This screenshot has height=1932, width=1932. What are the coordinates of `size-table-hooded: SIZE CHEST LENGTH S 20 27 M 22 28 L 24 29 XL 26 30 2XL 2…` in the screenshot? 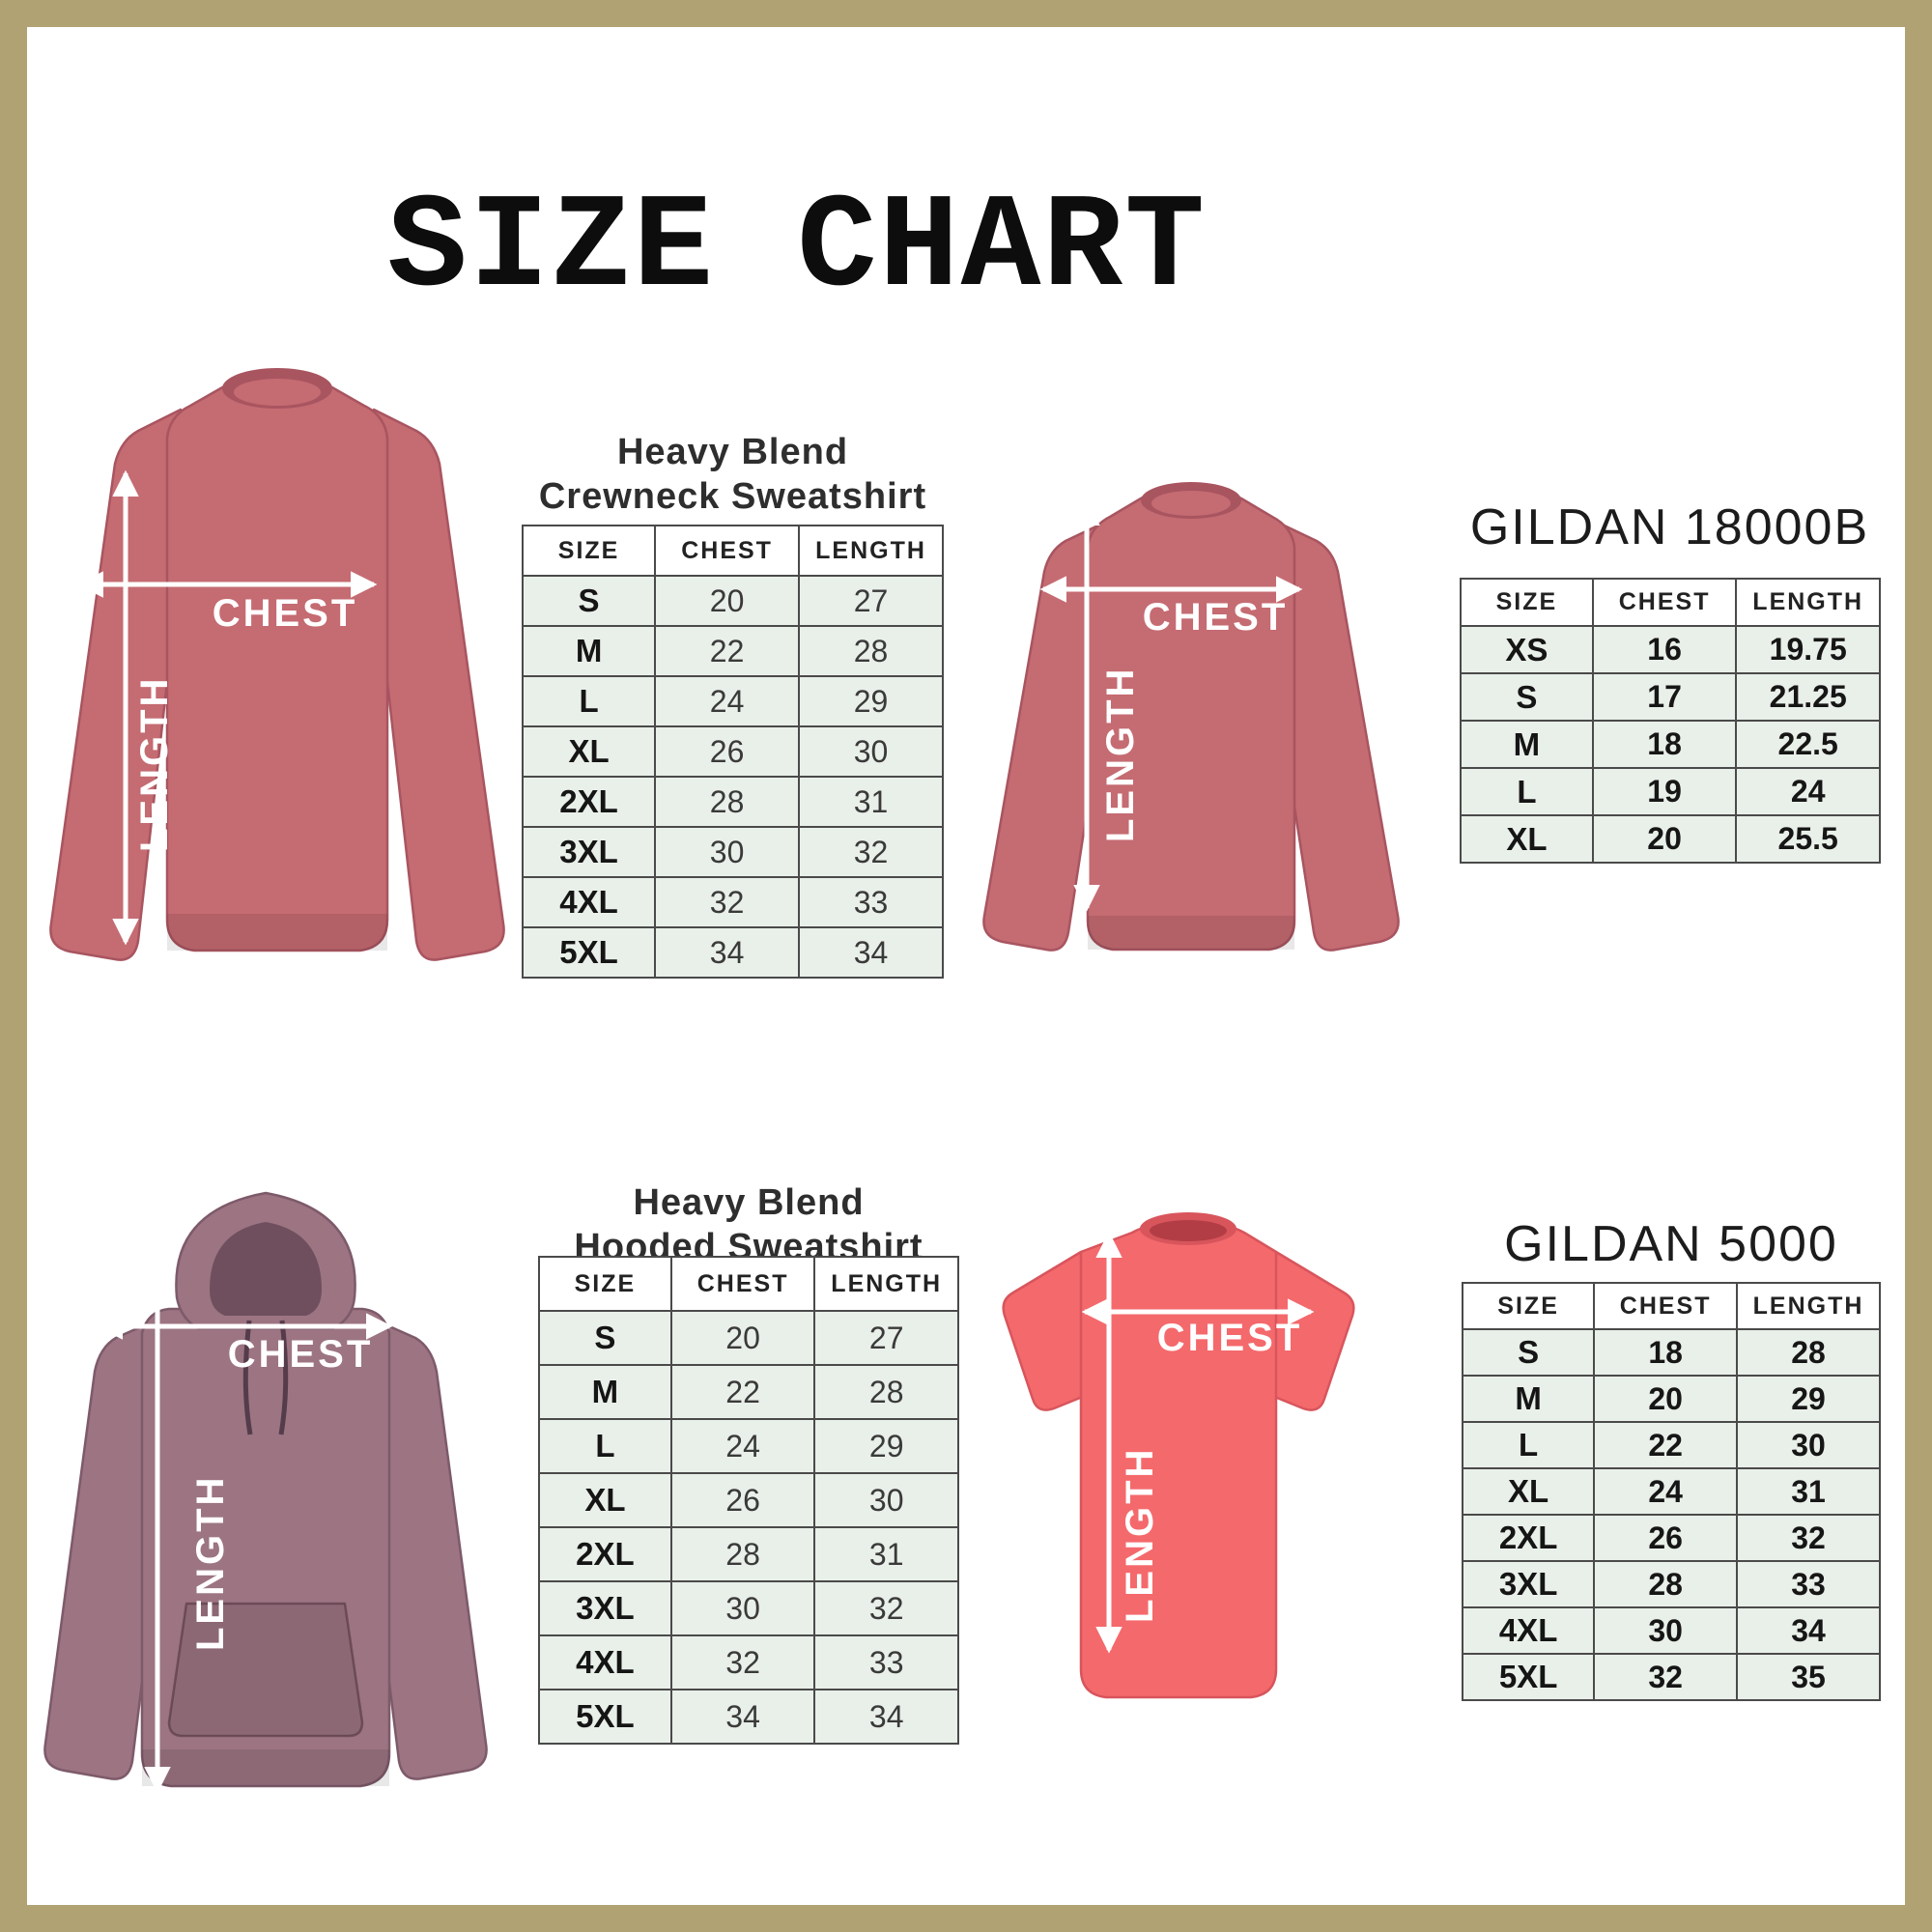 It's located at (748, 1500).